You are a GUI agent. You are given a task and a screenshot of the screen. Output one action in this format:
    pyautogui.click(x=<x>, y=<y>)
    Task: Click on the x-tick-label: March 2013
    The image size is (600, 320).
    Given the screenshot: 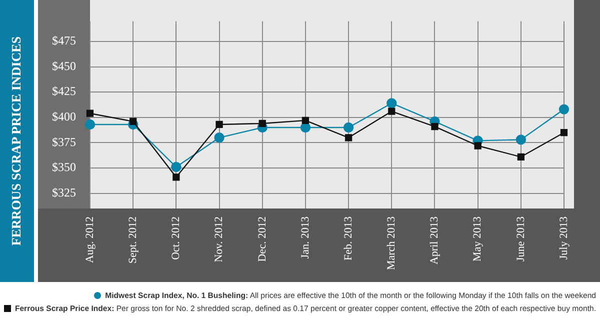 What is the action you would take?
    pyautogui.click(x=392, y=243)
    